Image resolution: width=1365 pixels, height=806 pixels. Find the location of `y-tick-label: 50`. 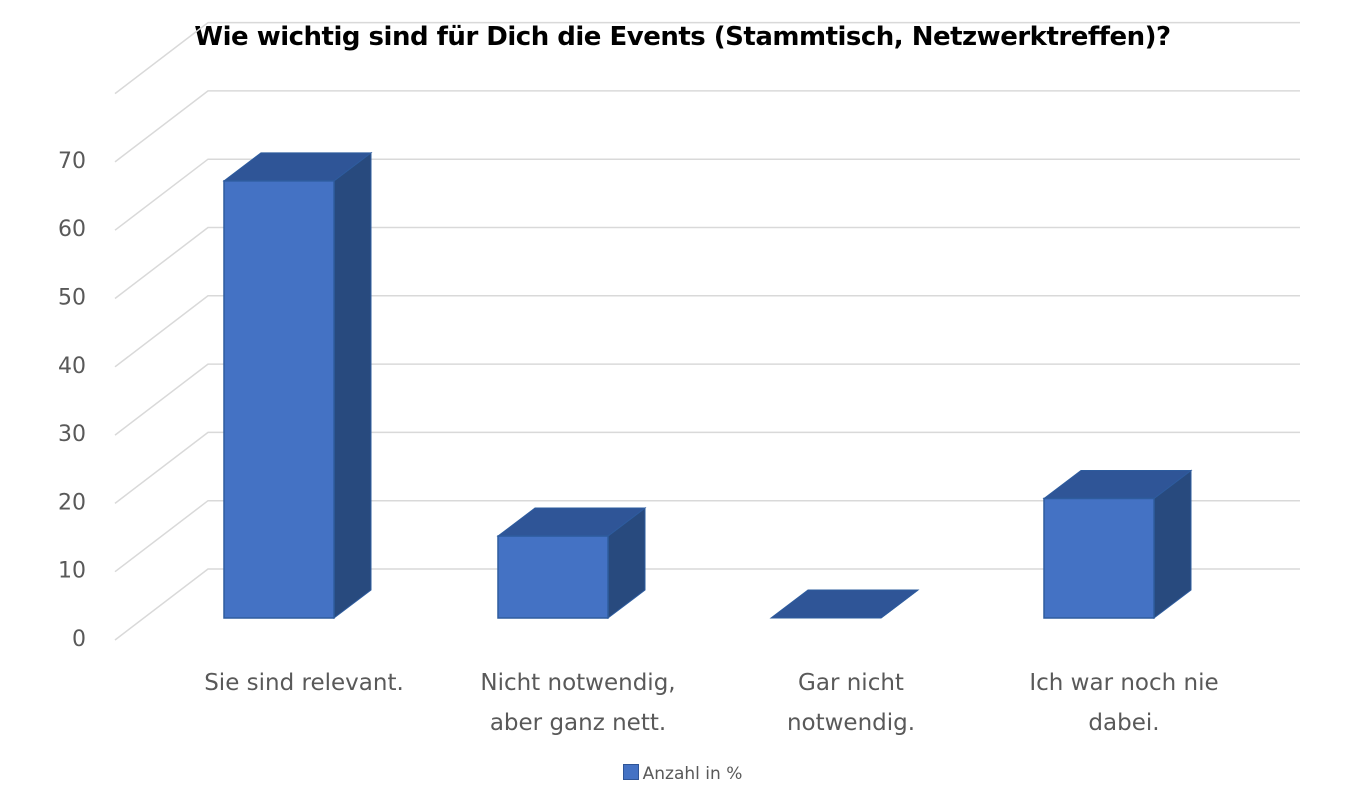

y-tick-label: 50 is located at coordinates (72, 298).